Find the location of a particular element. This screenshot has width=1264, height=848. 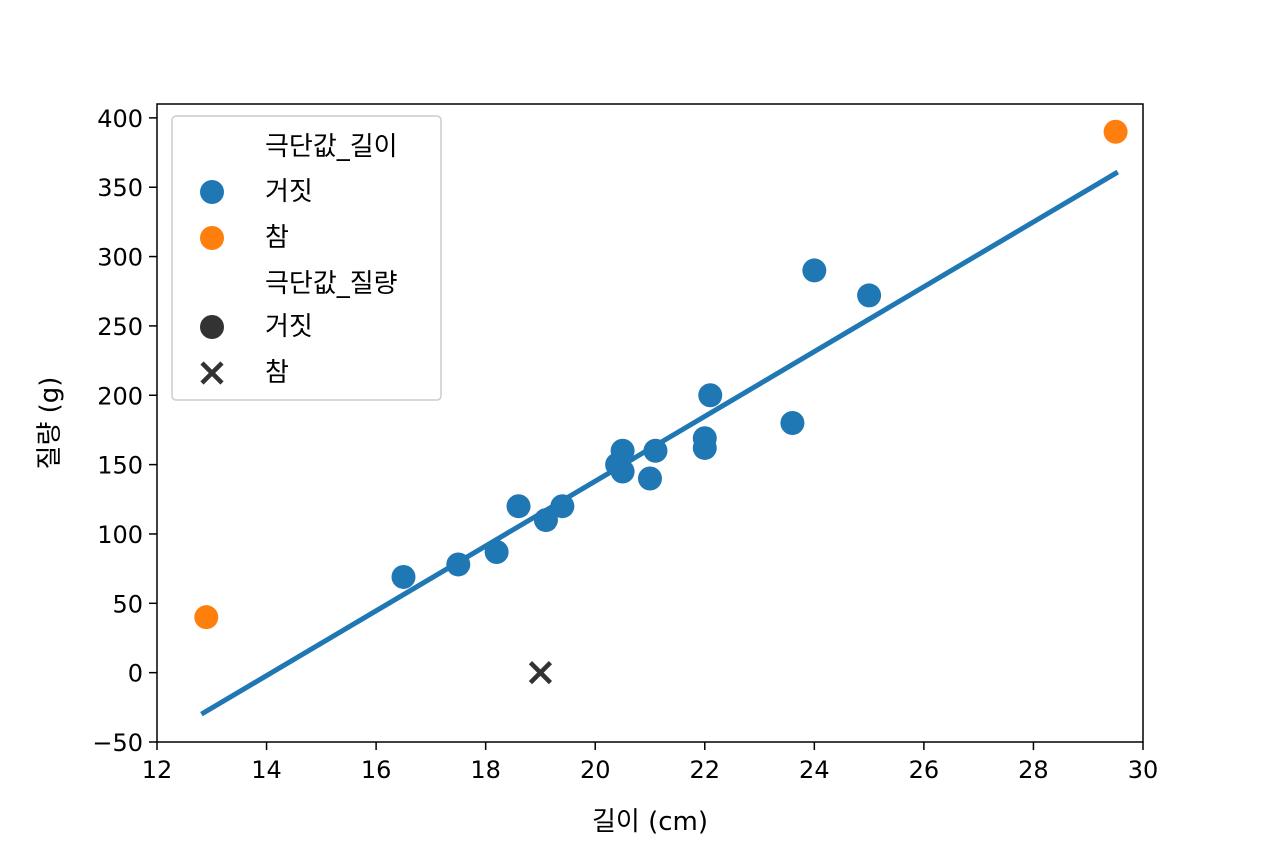

legend-label-hue-true: 참 is located at coordinates (277, 238).